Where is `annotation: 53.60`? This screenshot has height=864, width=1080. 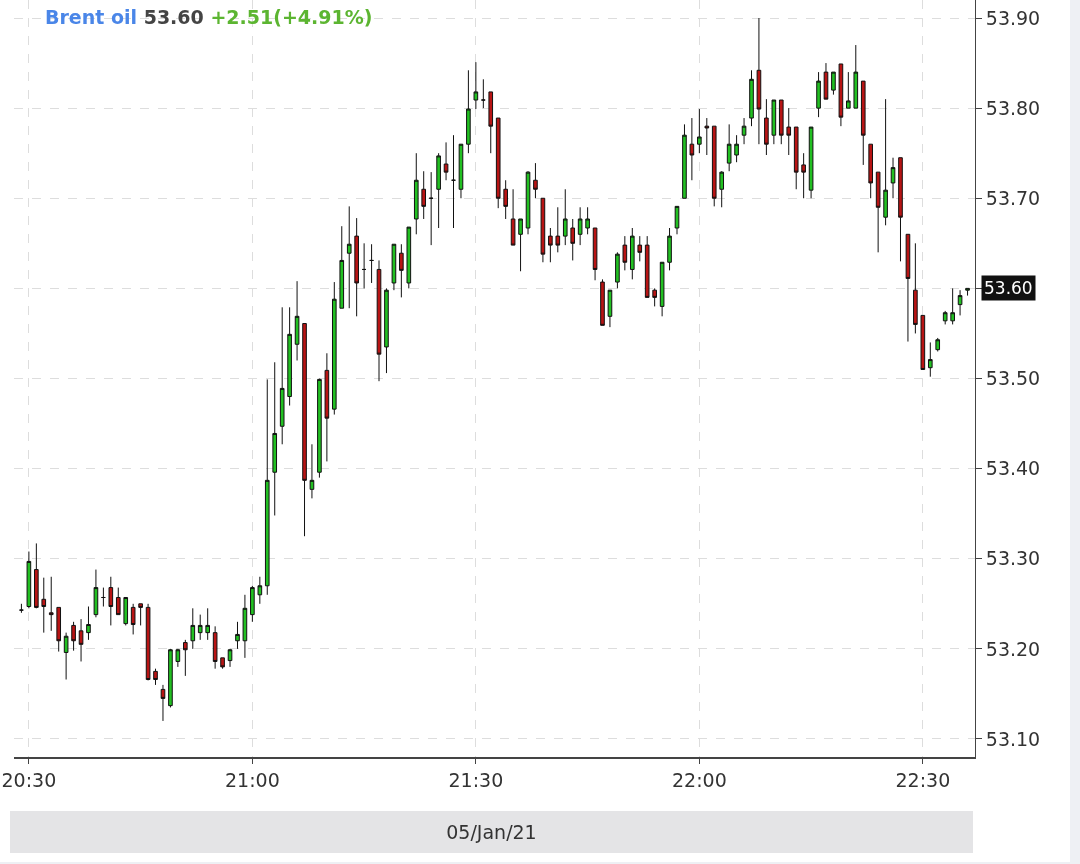
annotation: 53.60 is located at coordinates (173, 17).